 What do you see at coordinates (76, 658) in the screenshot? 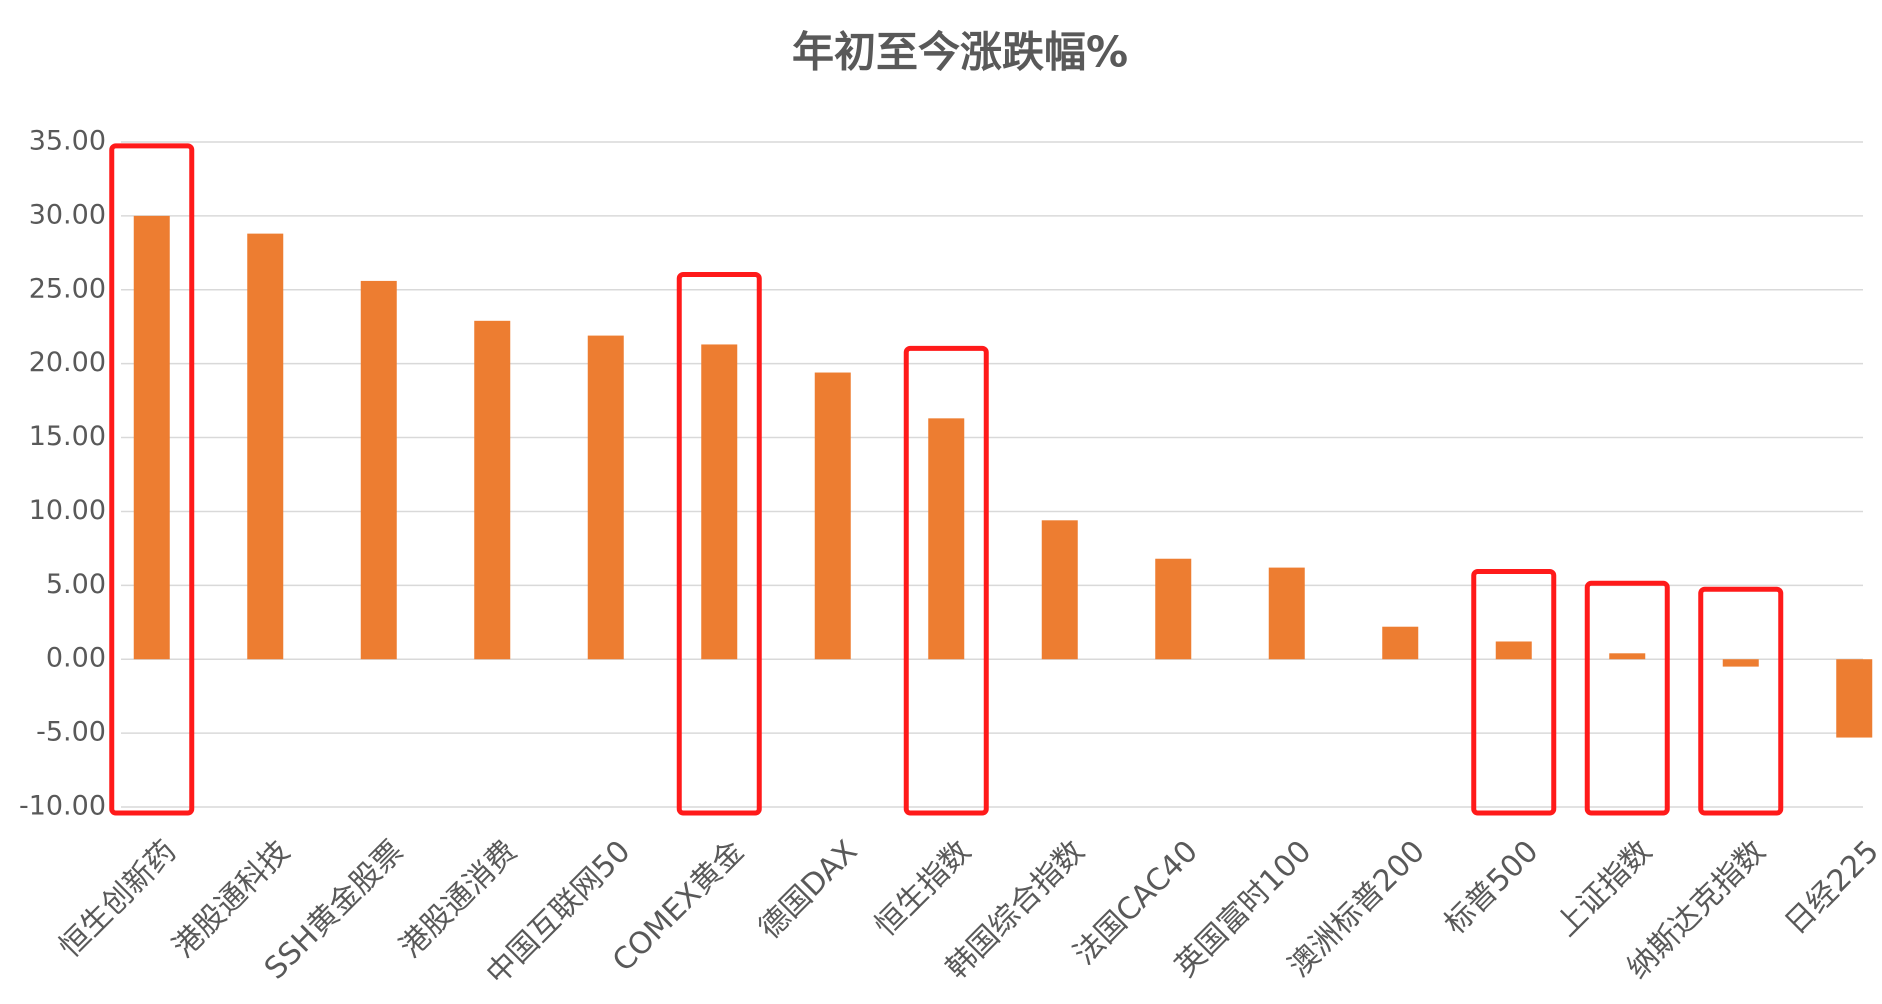
I see `y-tick-label: 0.00` at bounding box center [76, 658].